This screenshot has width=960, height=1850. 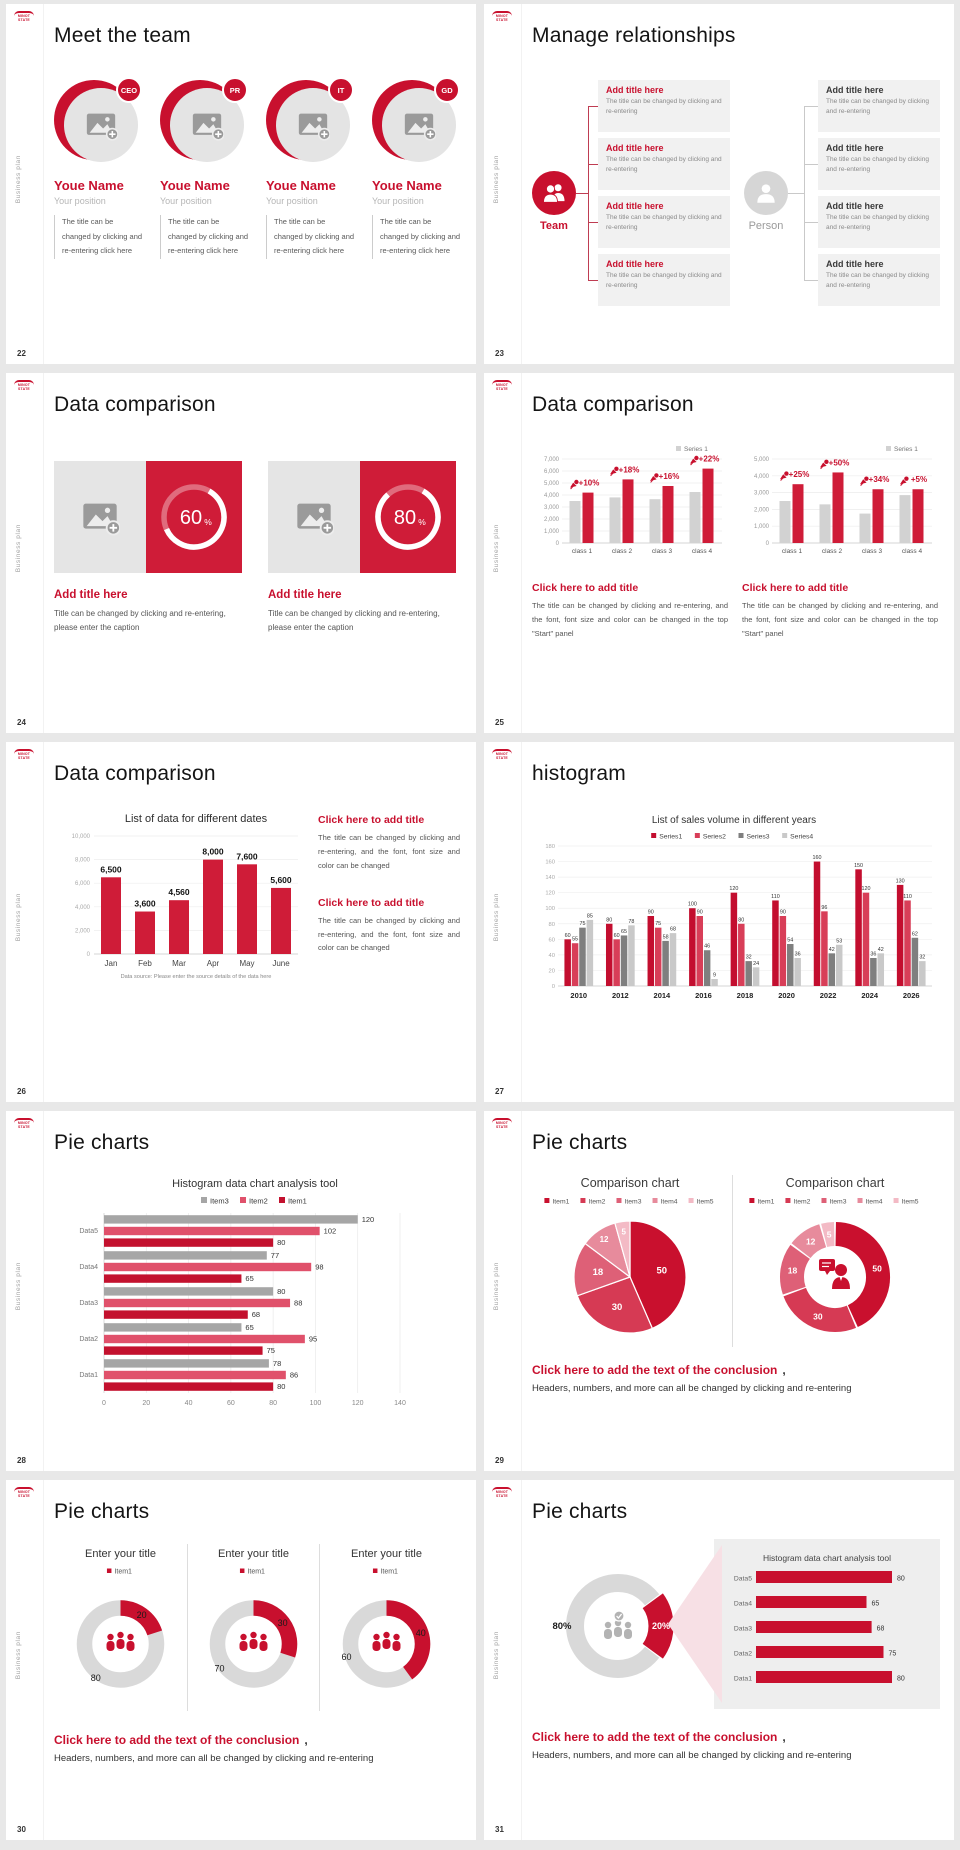 I want to click on svg-text: 4,560, so click(x=179, y=892).